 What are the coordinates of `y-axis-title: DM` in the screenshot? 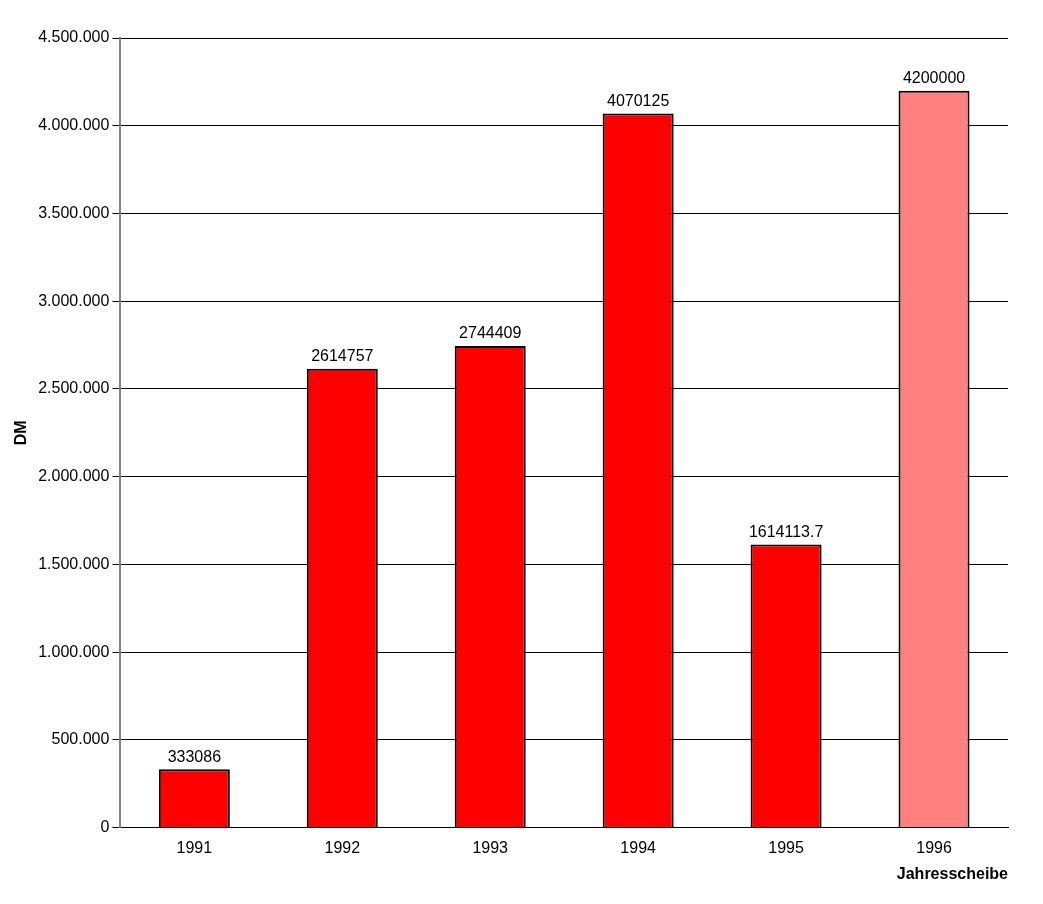 It's located at (21, 433).